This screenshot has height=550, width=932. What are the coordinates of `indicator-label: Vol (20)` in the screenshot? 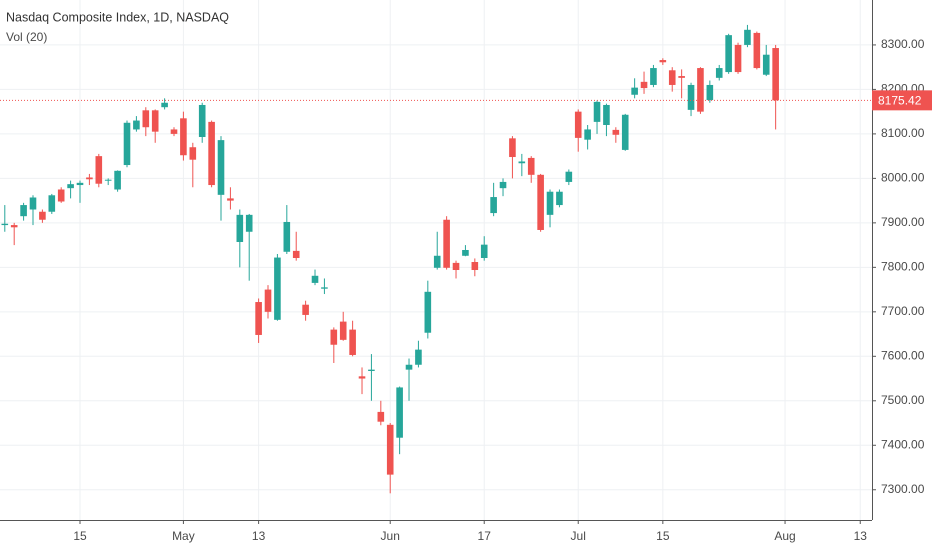 It's located at (26, 37).